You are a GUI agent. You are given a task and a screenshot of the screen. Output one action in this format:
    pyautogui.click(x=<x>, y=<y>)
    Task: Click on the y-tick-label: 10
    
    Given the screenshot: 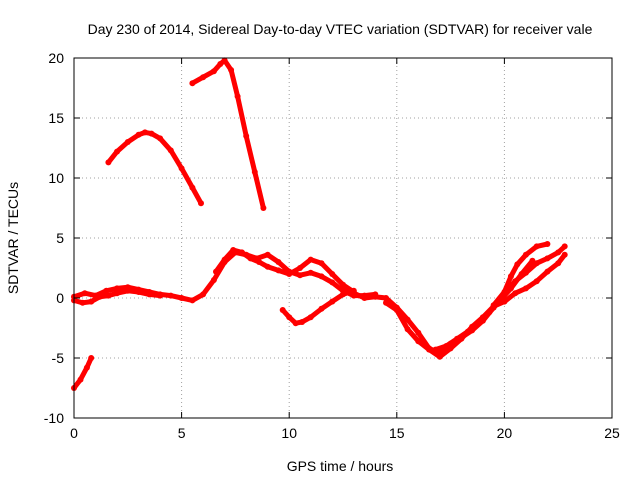 What is the action you would take?
    pyautogui.click(x=56, y=178)
    